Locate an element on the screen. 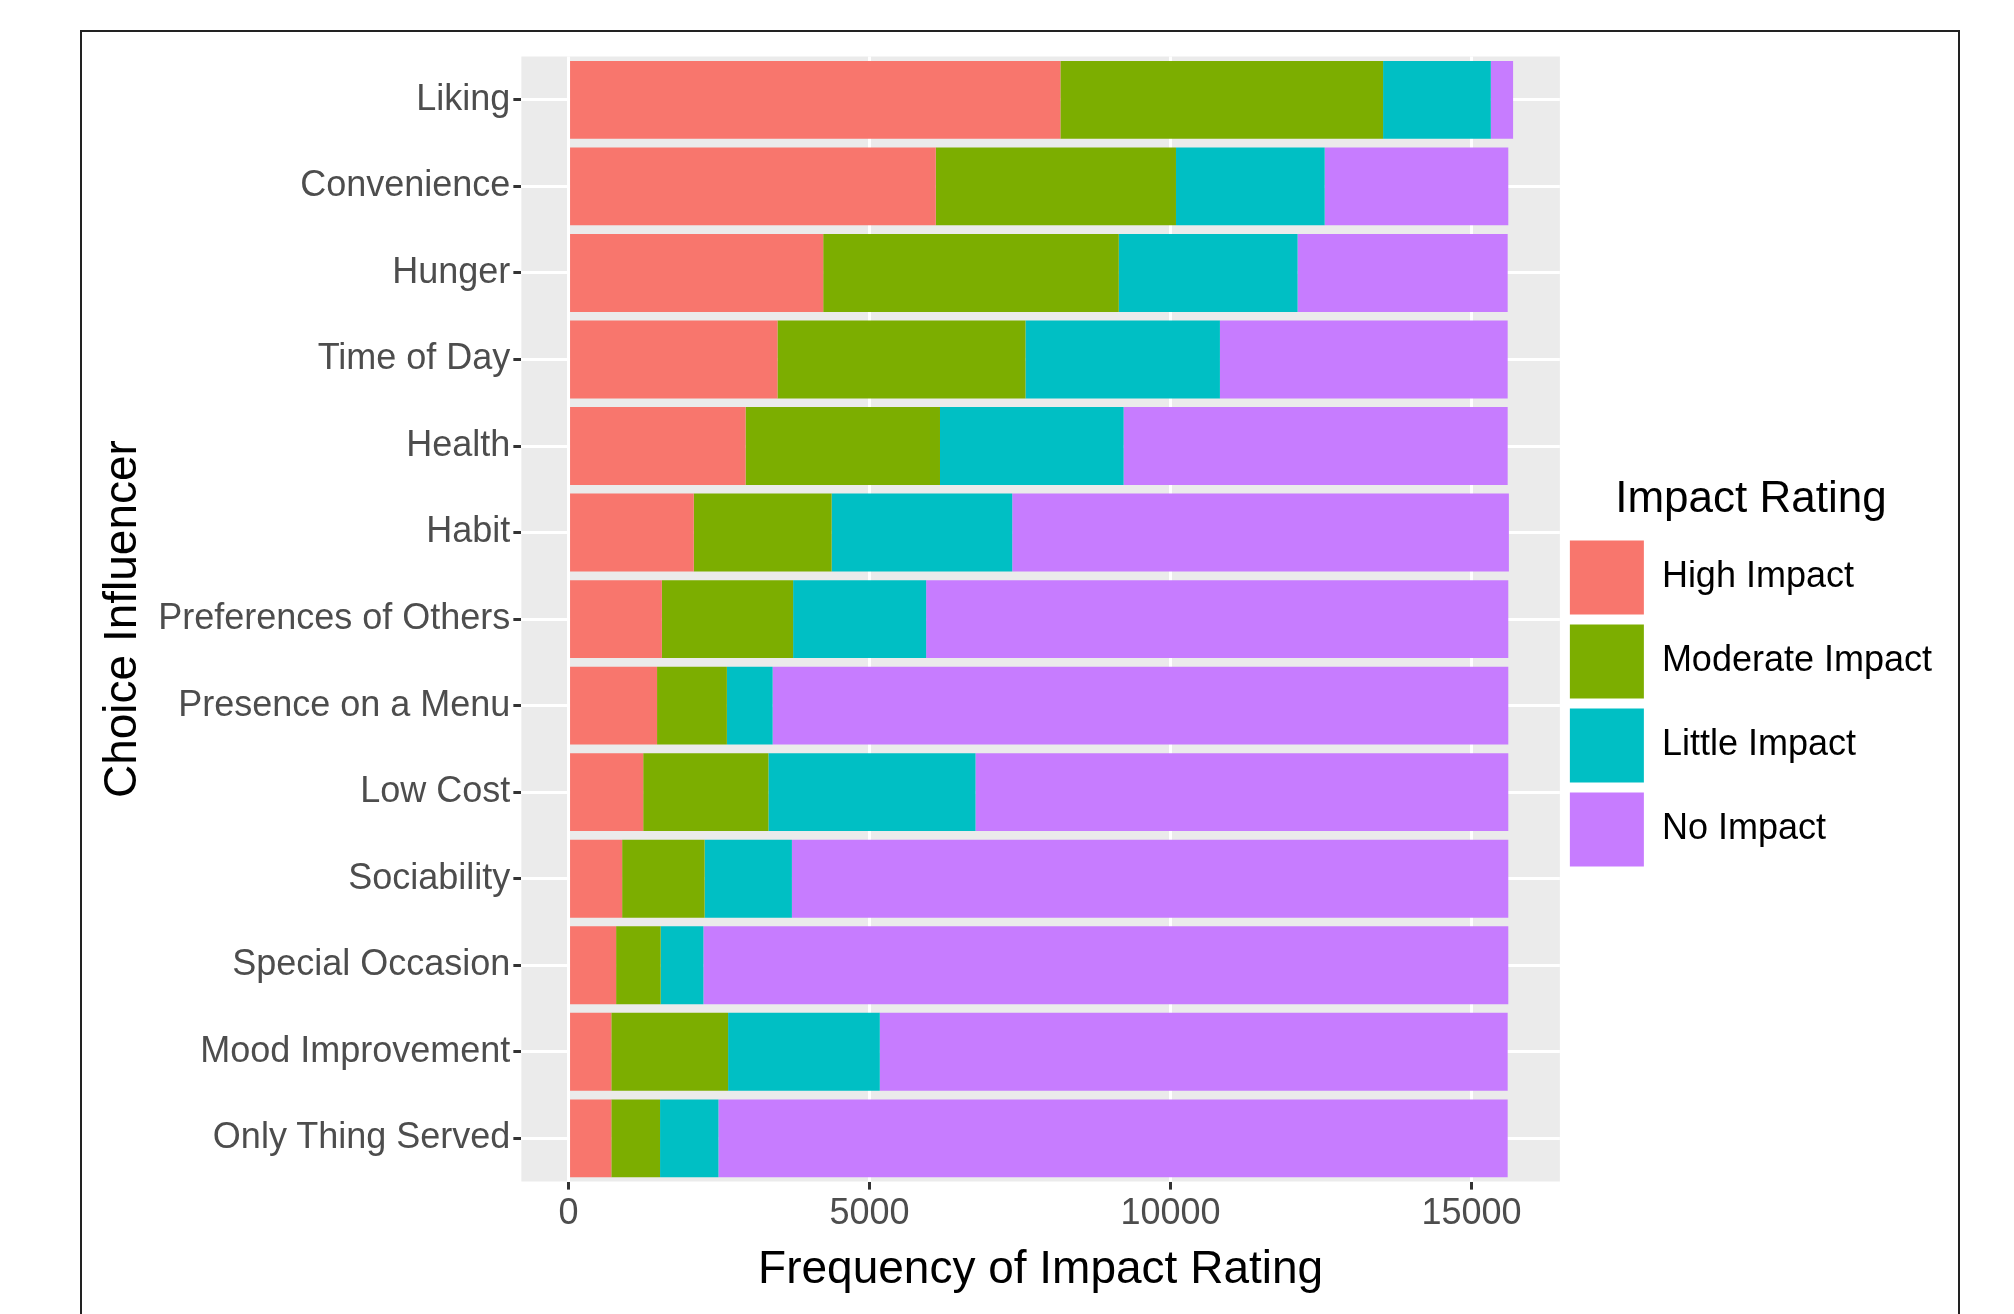 The width and height of the screenshot is (2014, 1314). y-tick-label: Liking is located at coordinates (463, 97).